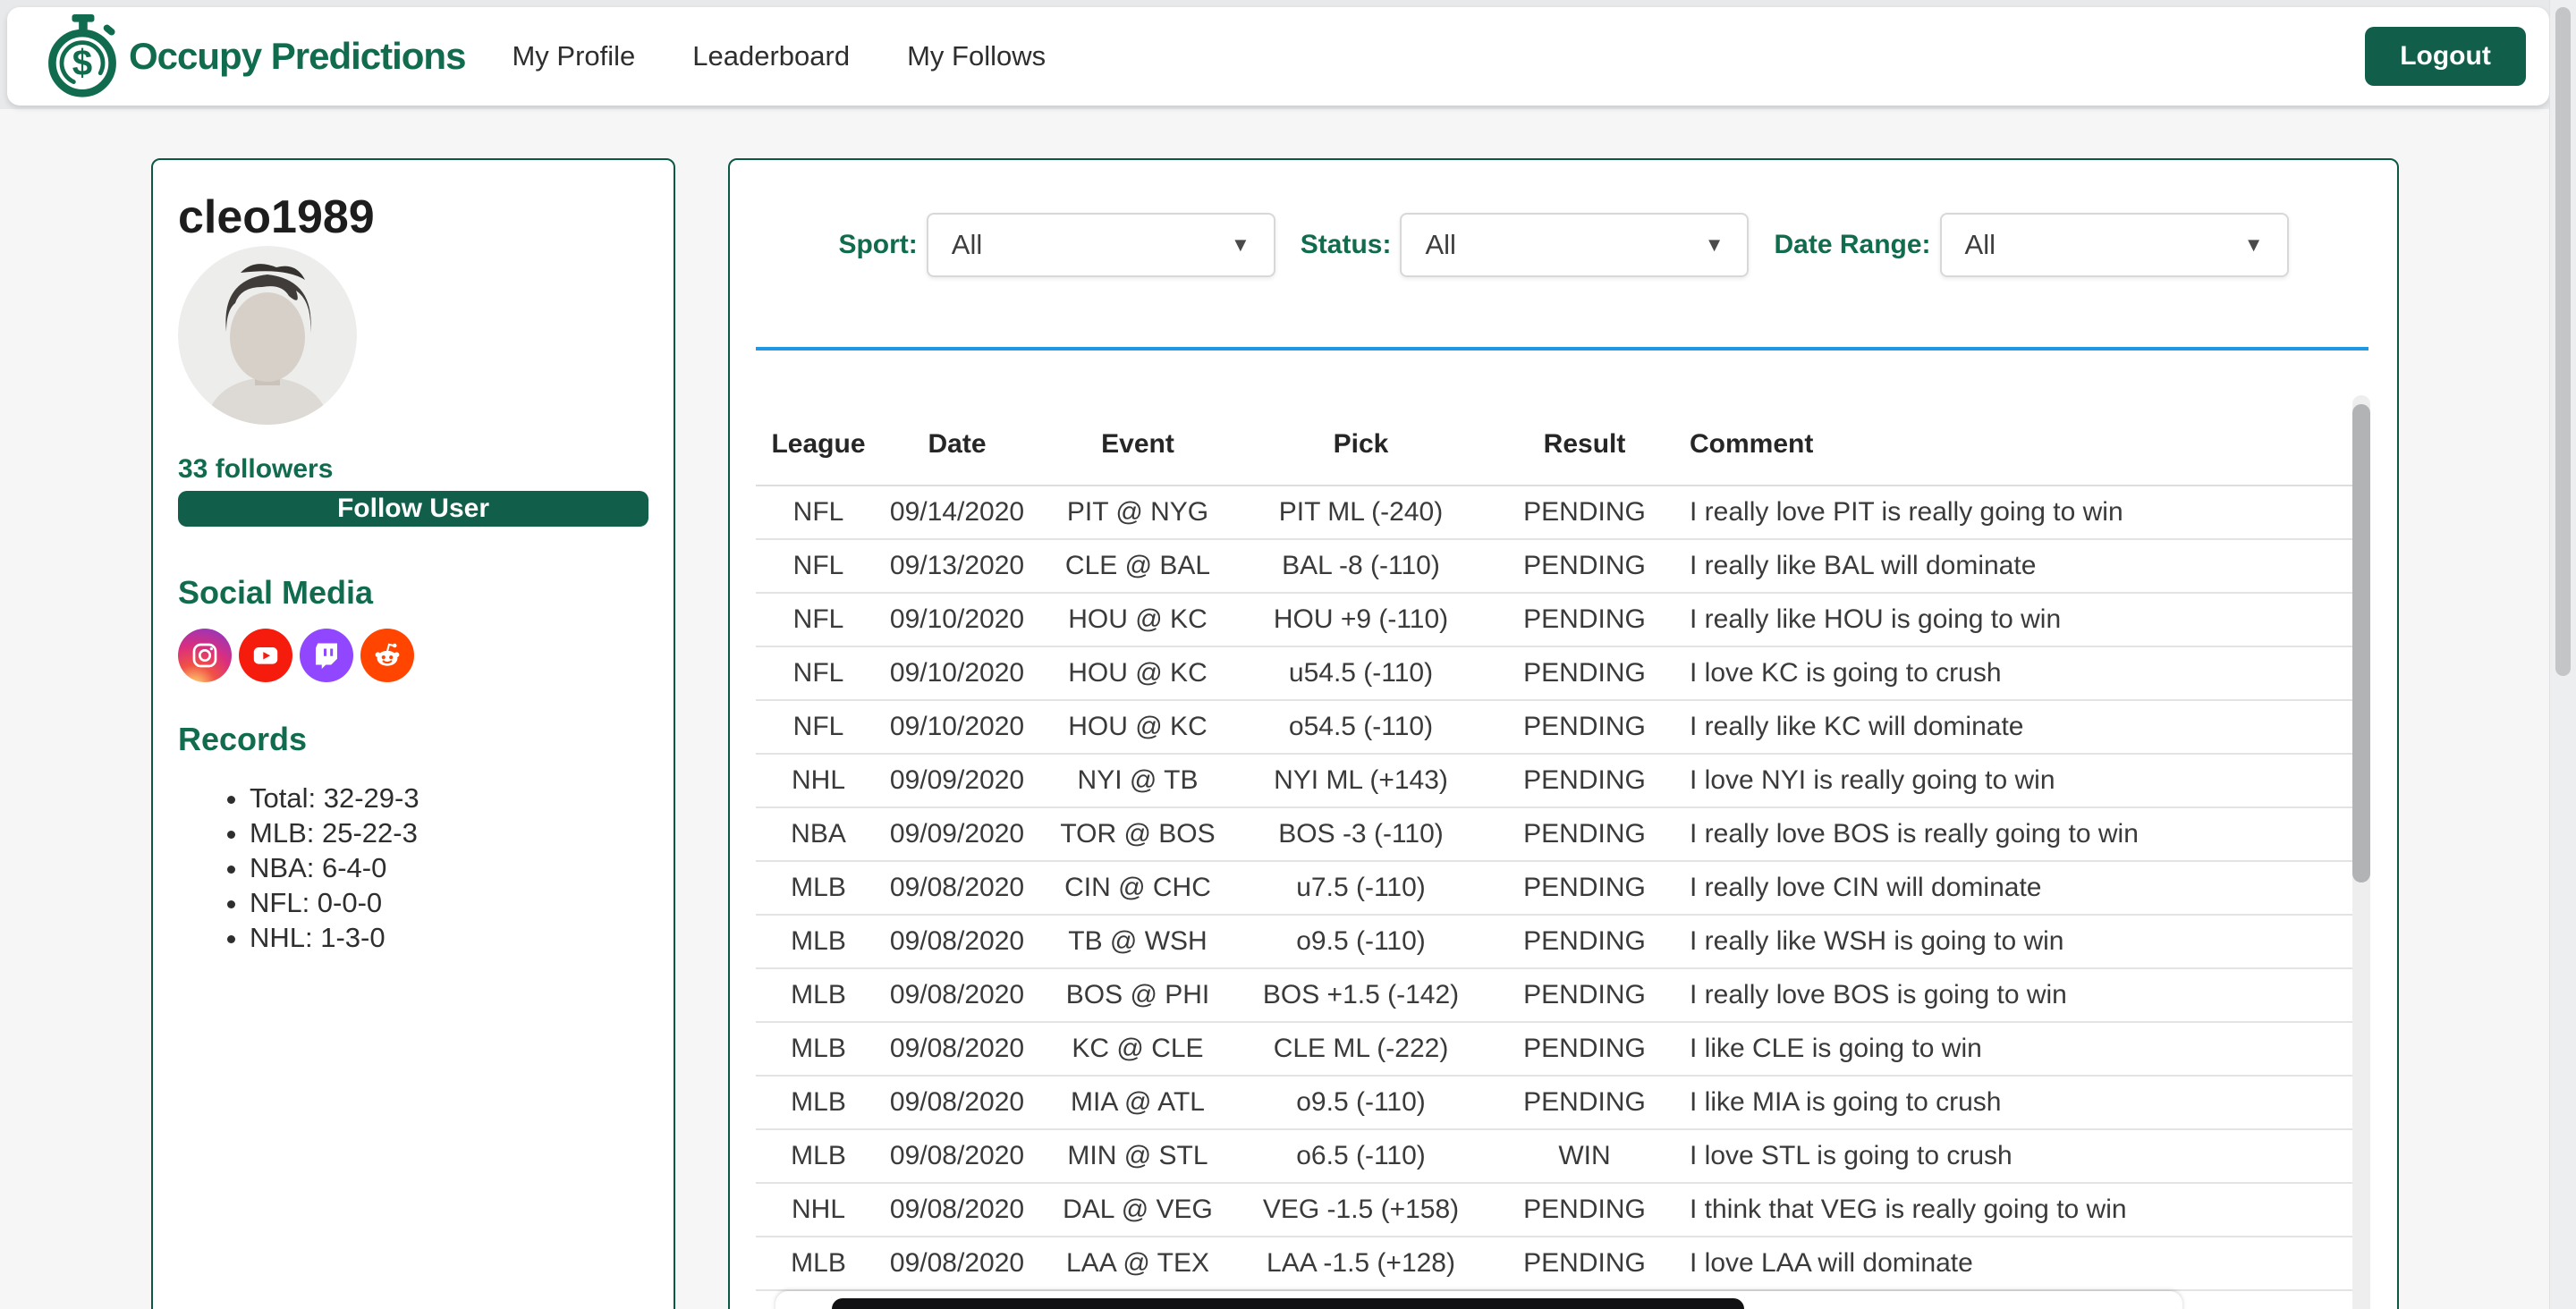  I want to click on date-range-select: All ▼, so click(2114, 245).